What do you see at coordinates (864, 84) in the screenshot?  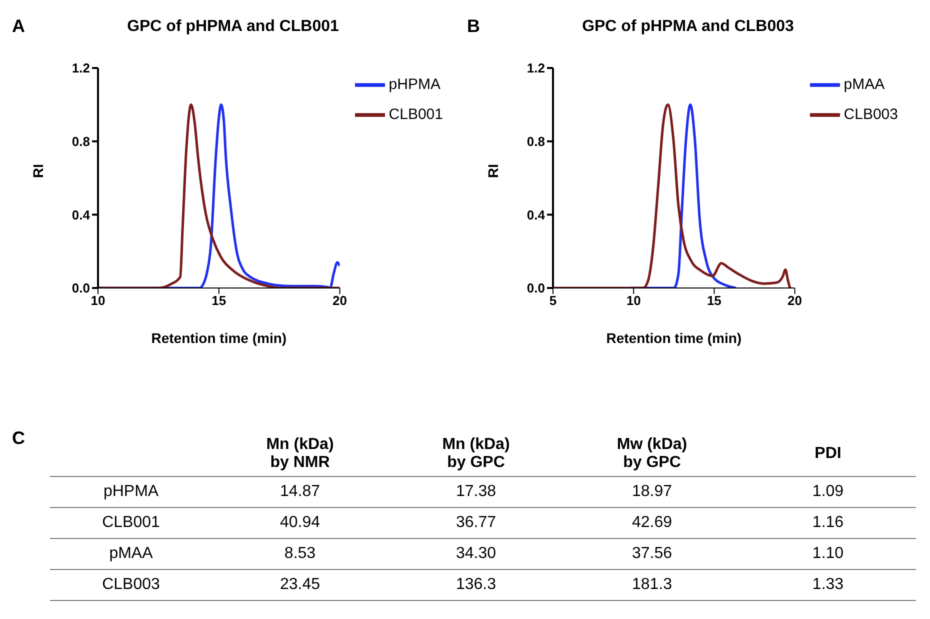 I see `legend-label: pMAA` at bounding box center [864, 84].